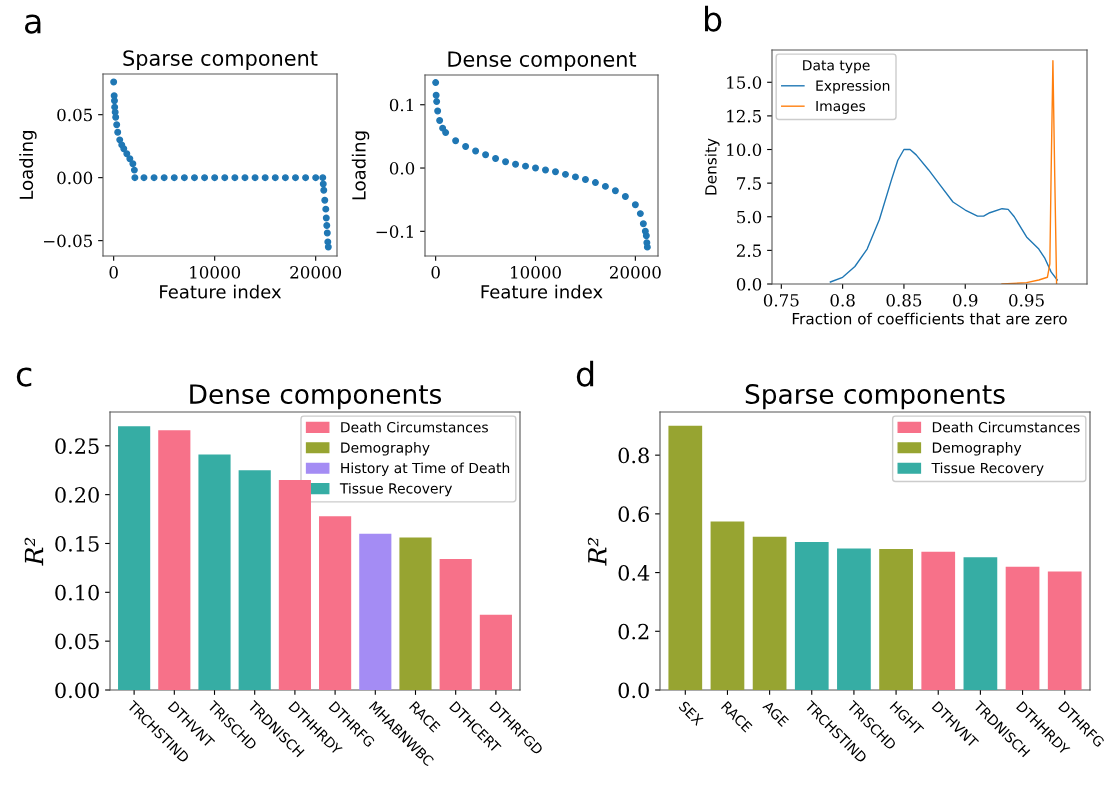  I want to click on y-tick-label: 0.15, so click(77, 543).